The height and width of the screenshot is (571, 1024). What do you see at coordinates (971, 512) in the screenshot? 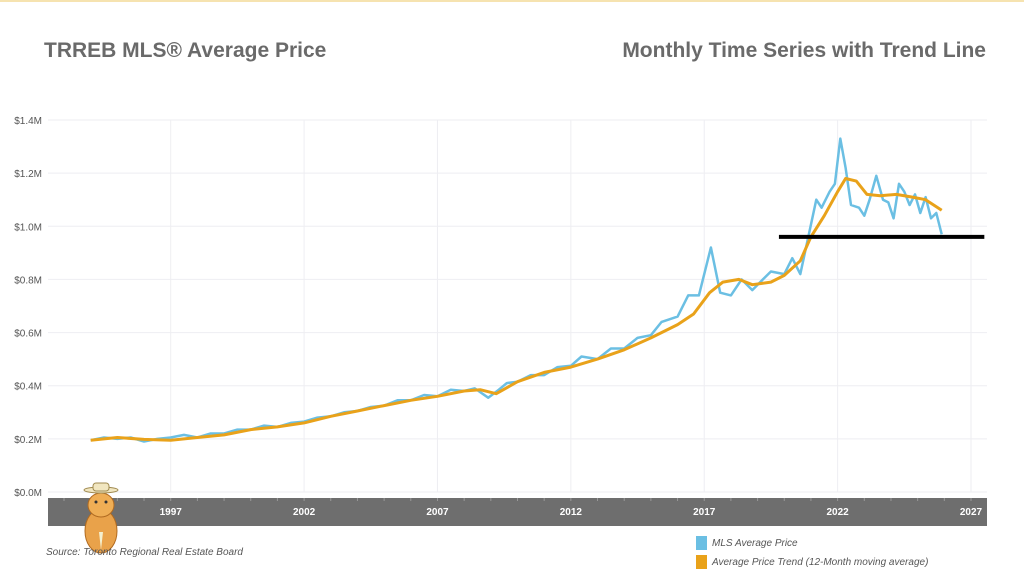
I see `x-tick-label: 2027` at bounding box center [971, 512].